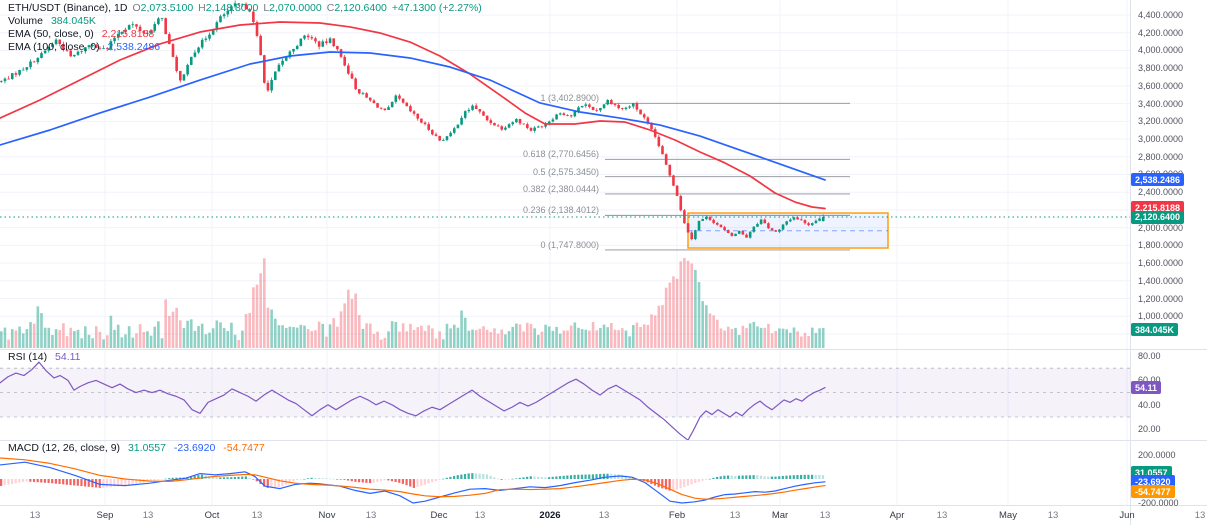 Image resolution: width=1207 pixels, height=525 pixels. What do you see at coordinates (28, 357) in the screenshot?
I see `rsi-label: RSI (14)` at bounding box center [28, 357].